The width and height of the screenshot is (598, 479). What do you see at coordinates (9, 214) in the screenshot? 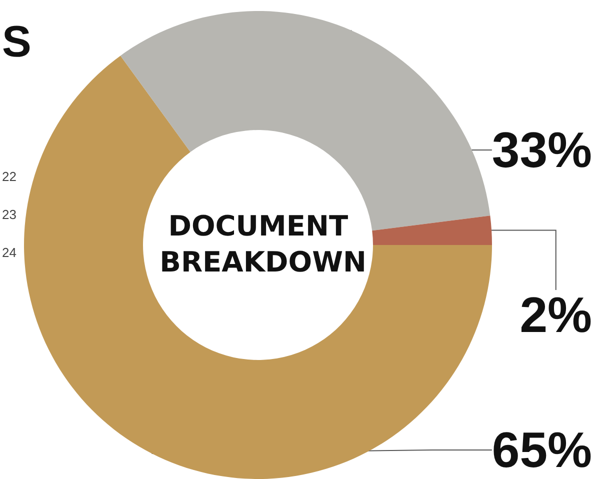
I see `text: 23` at bounding box center [9, 214].